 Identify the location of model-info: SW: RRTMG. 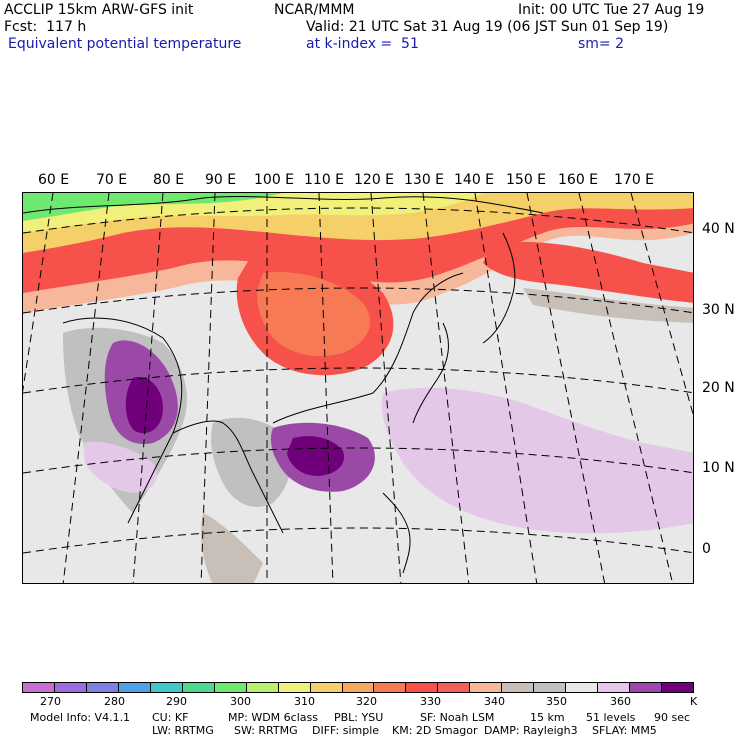
(266, 730).